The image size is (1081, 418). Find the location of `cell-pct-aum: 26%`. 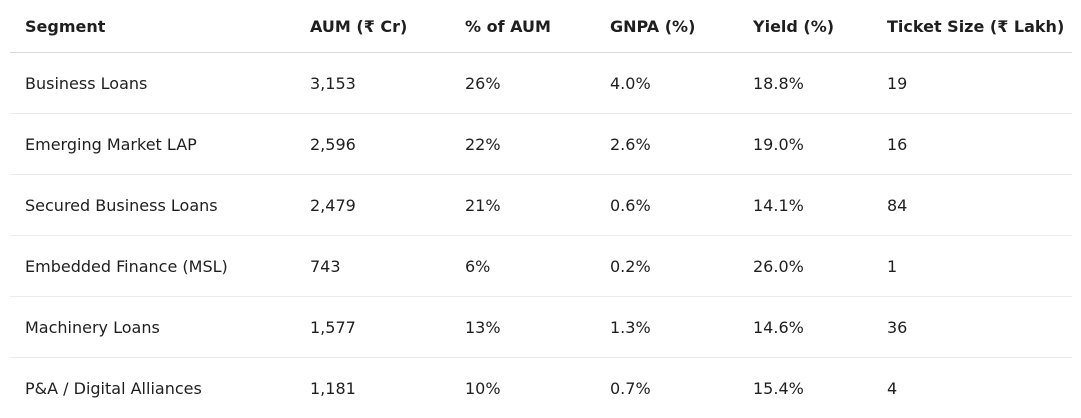

cell-pct-aum: 26% is located at coordinates (522, 83).